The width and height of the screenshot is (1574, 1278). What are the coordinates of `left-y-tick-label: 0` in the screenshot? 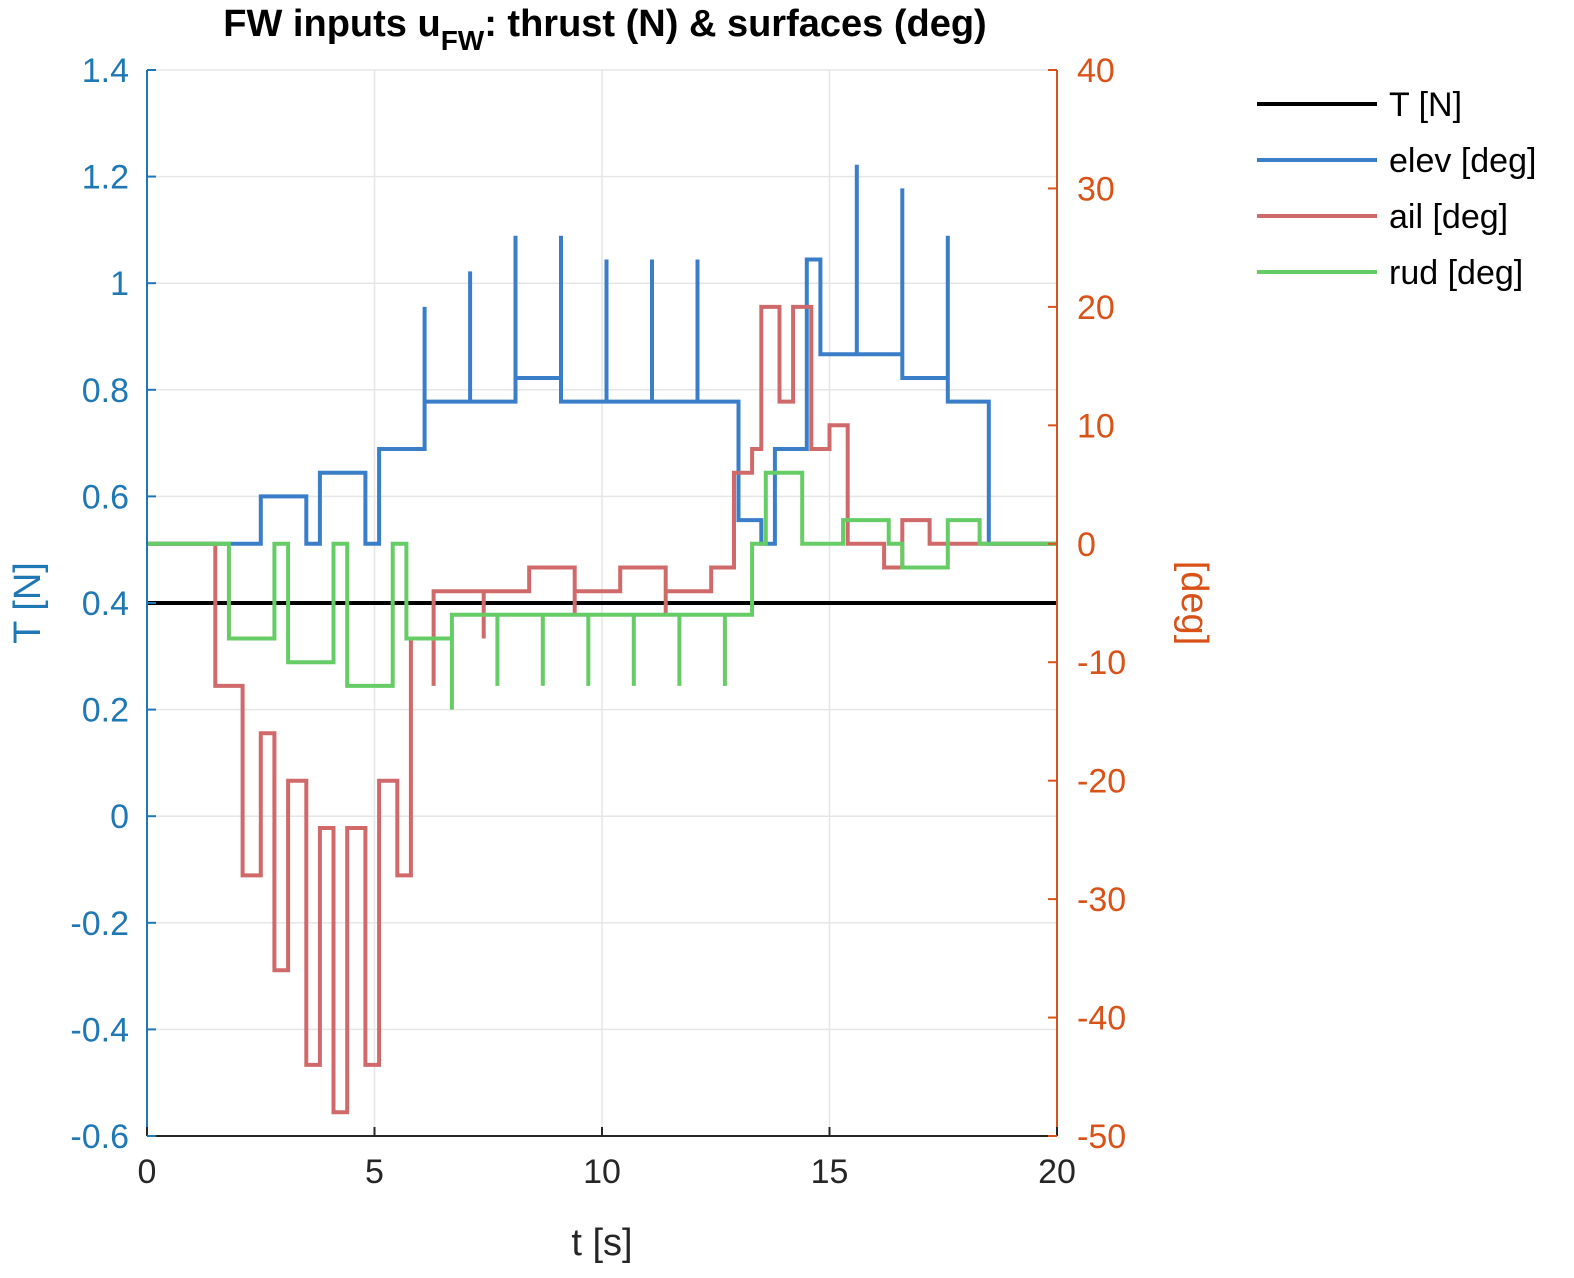 It's located at (119, 817).